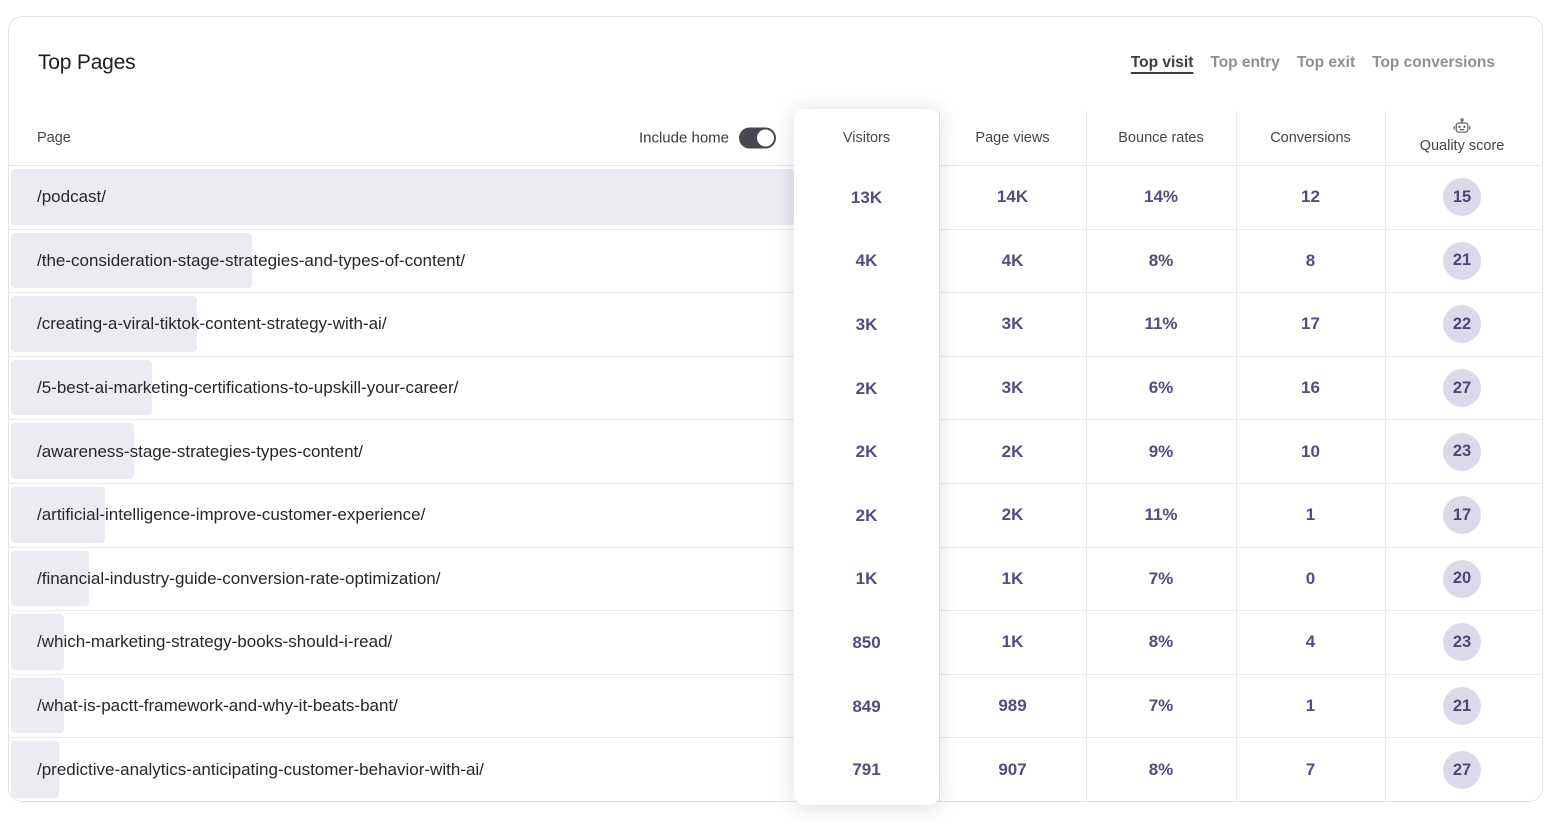 Image resolution: width=1552 pixels, height=824 pixels. What do you see at coordinates (1462, 197) in the screenshot?
I see `quality-score-badge: 15` at bounding box center [1462, 197].